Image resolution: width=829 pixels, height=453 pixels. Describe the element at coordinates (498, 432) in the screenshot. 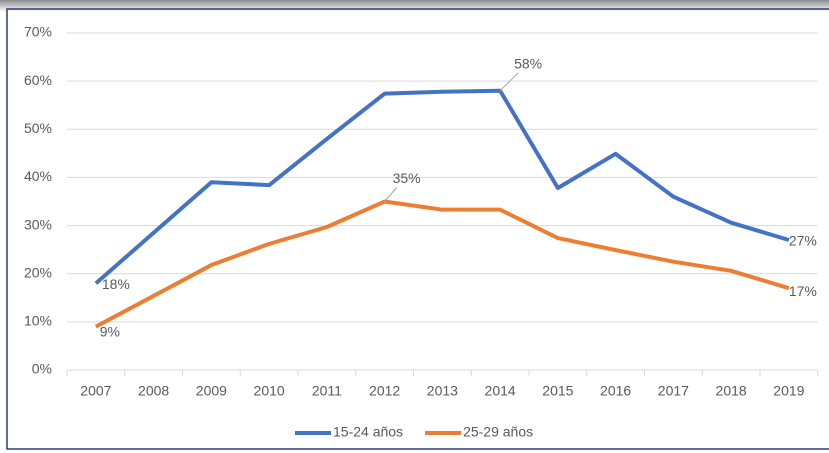

I see `legend-label: 25-29 años` at that location.